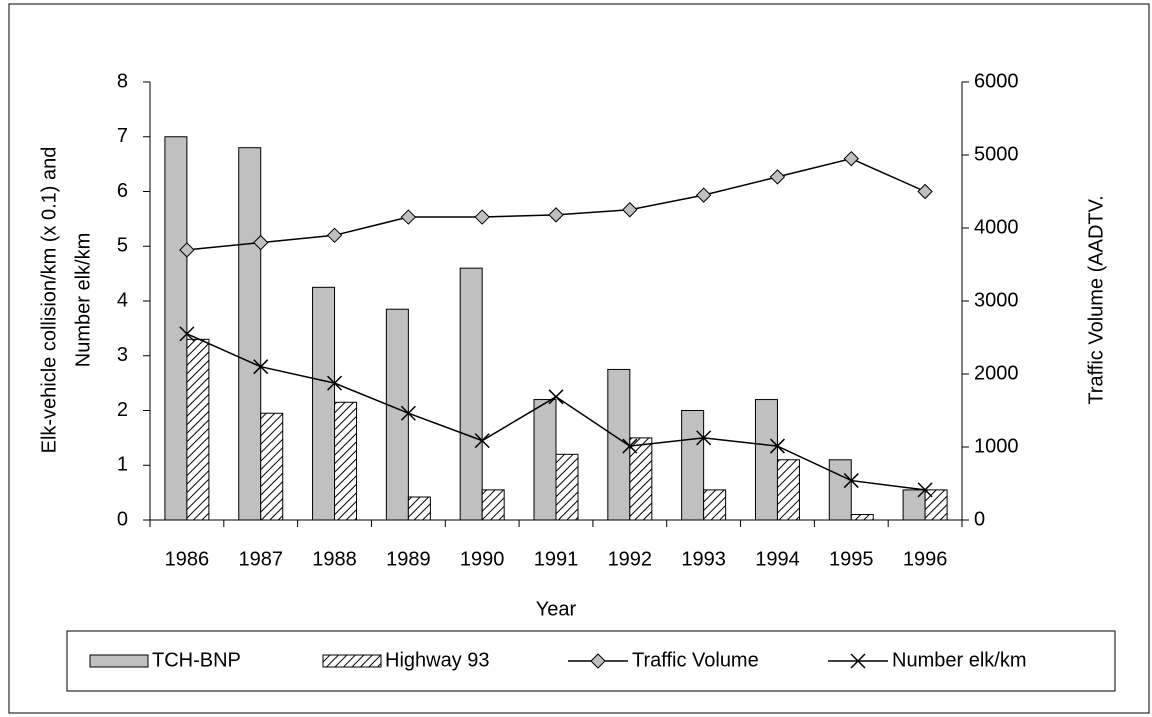 Image resolution: width=1152 pixels, height=717 pixels. Describe the element at coordinates (83, 300) in the screenshot. I see `y-axis-title: Number elk/km` at that location.